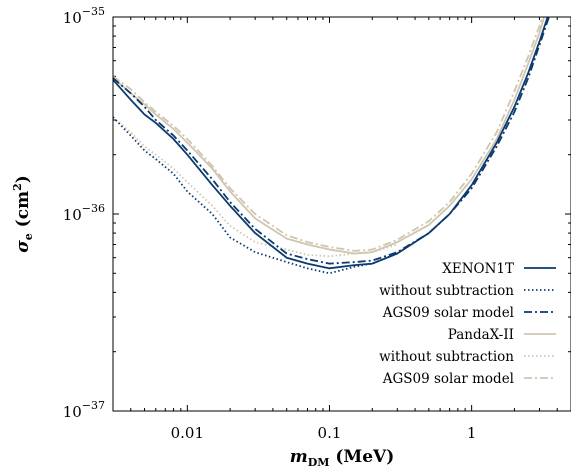  What do you see at coordinates (478, 269) in the screenshot?
I see `legend-label: XENON1T` at bounding box center [478, 269].